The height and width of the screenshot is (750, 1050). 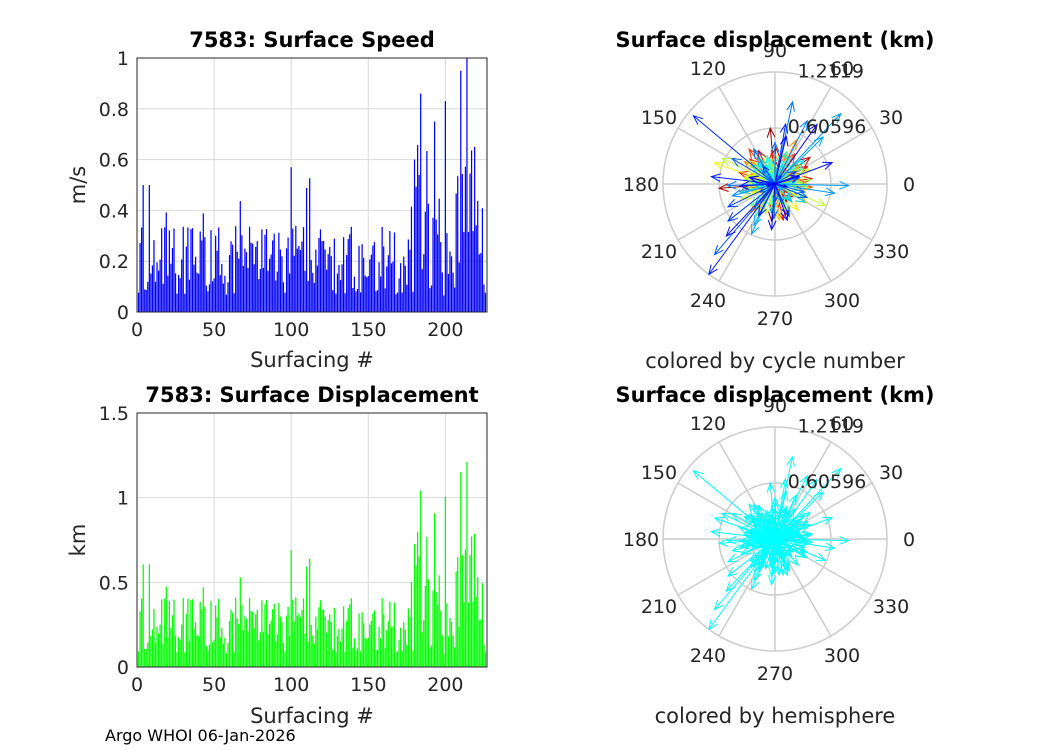 What do you see at coordinates (312, 185) in the screenshot?
I see `speed-bars` at bounding box center [312, 185].